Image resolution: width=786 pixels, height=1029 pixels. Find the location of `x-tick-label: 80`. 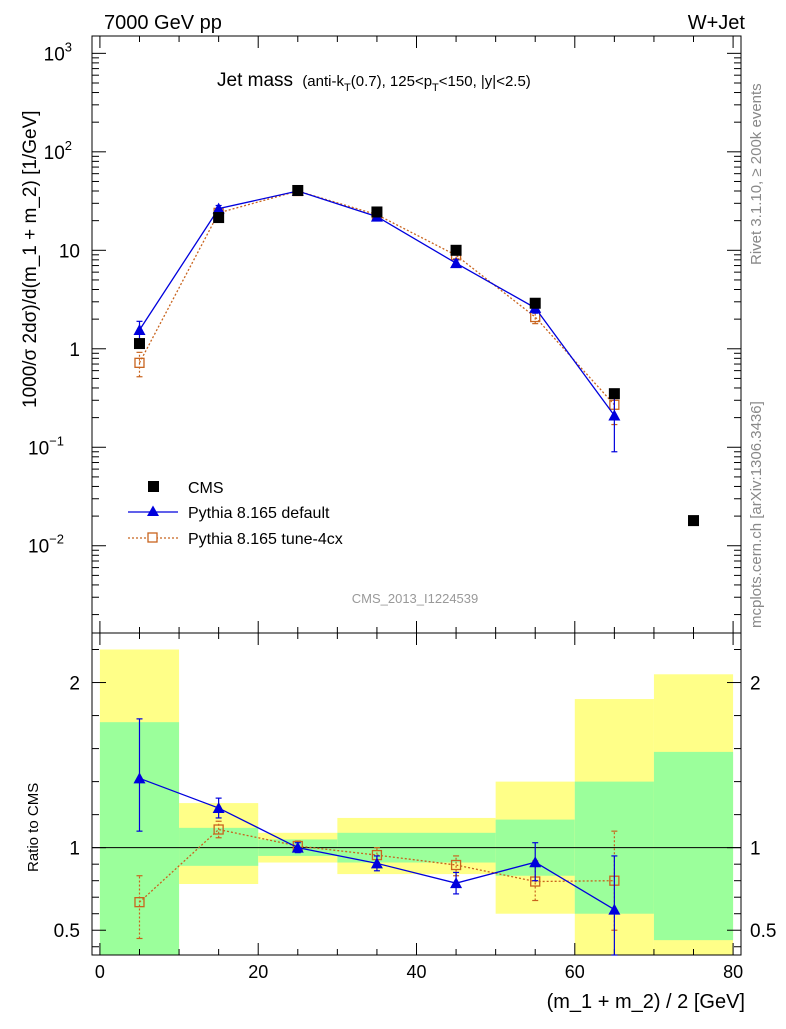

x-tick-label: 80 is located at coordinates (733, 972).